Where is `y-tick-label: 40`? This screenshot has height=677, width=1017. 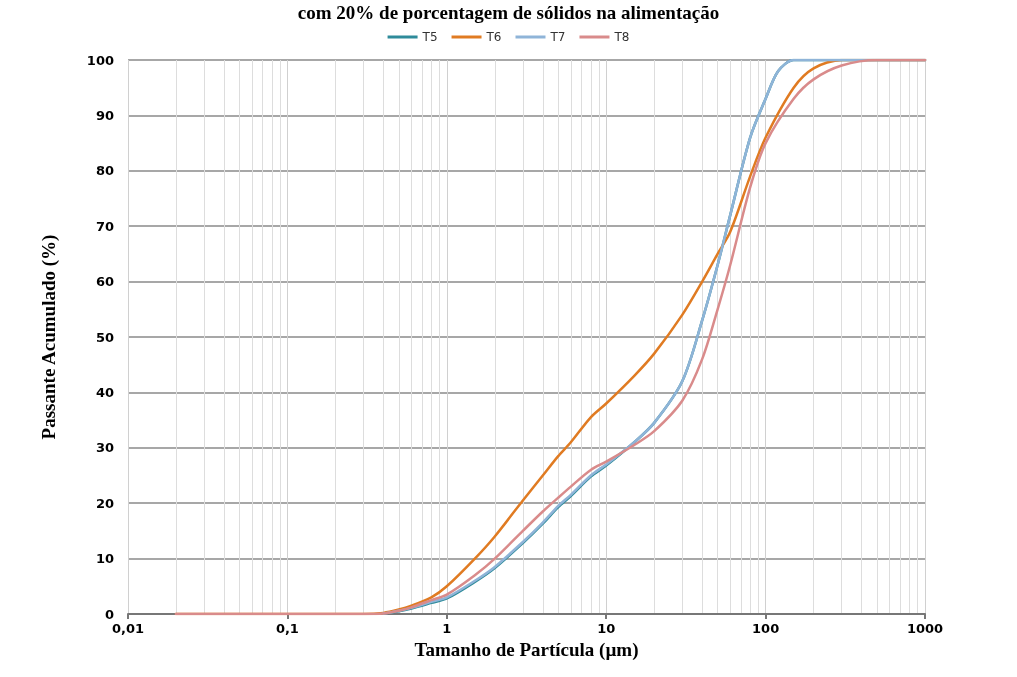
y-tick-label: 40 is located at coordinates (104, 392).